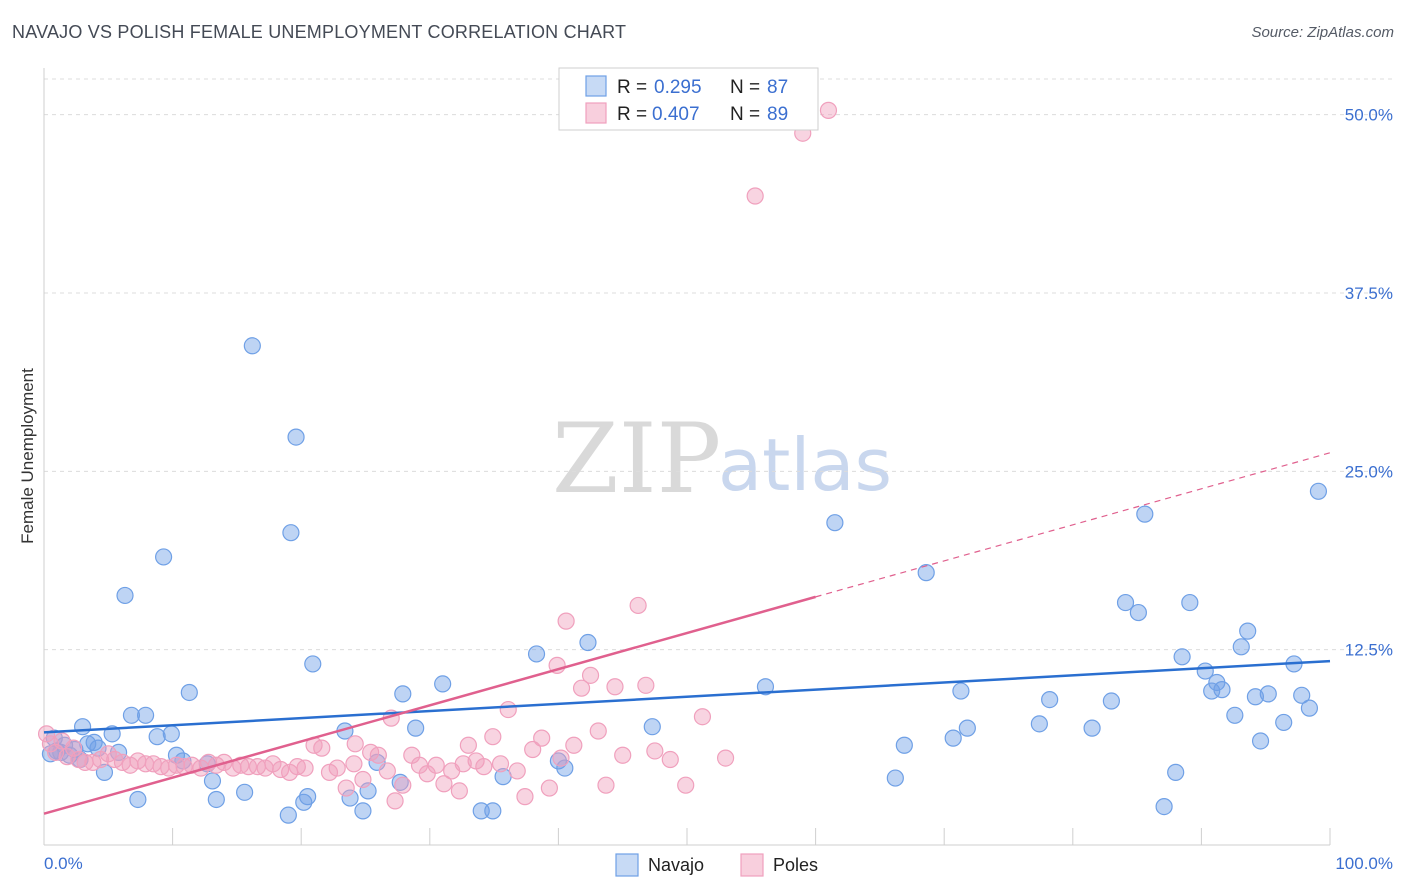 The height and width of the screenshot is (892, 1406). What do you see at coordinates (1322, 32) in the screenshot?
I see `chart-source: Source: ZipAtlas.com` at bounding box center [1322, 32].